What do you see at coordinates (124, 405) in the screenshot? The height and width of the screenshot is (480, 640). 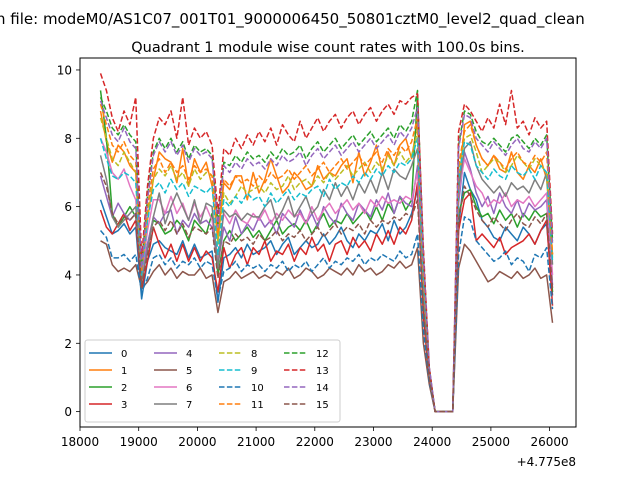 I see `legend-label: 3` at bounding box center [124, 405].